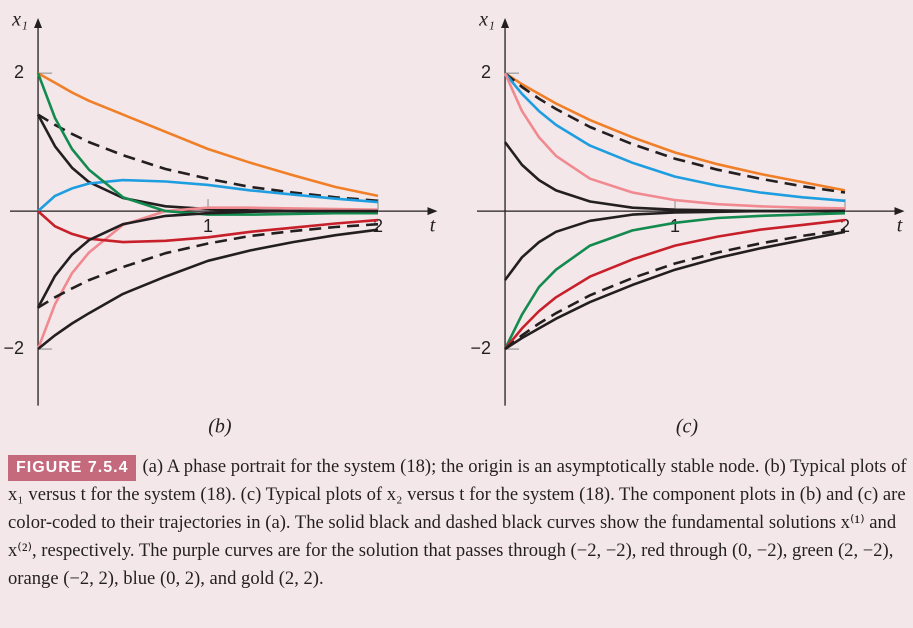 This screenshot has width=913, height=628. Describe the element at coordinates (72, 468) in the screenshot. I see `figure-badge: FIGURE 7.5.4` at that location.